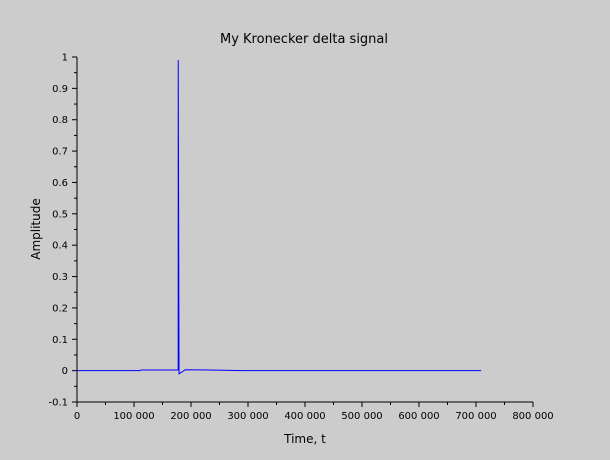  What do you see at coordinates (60, 340) in the screenshot?
I see `y-tick-label: 0.1` at bounding box center [60, 340].